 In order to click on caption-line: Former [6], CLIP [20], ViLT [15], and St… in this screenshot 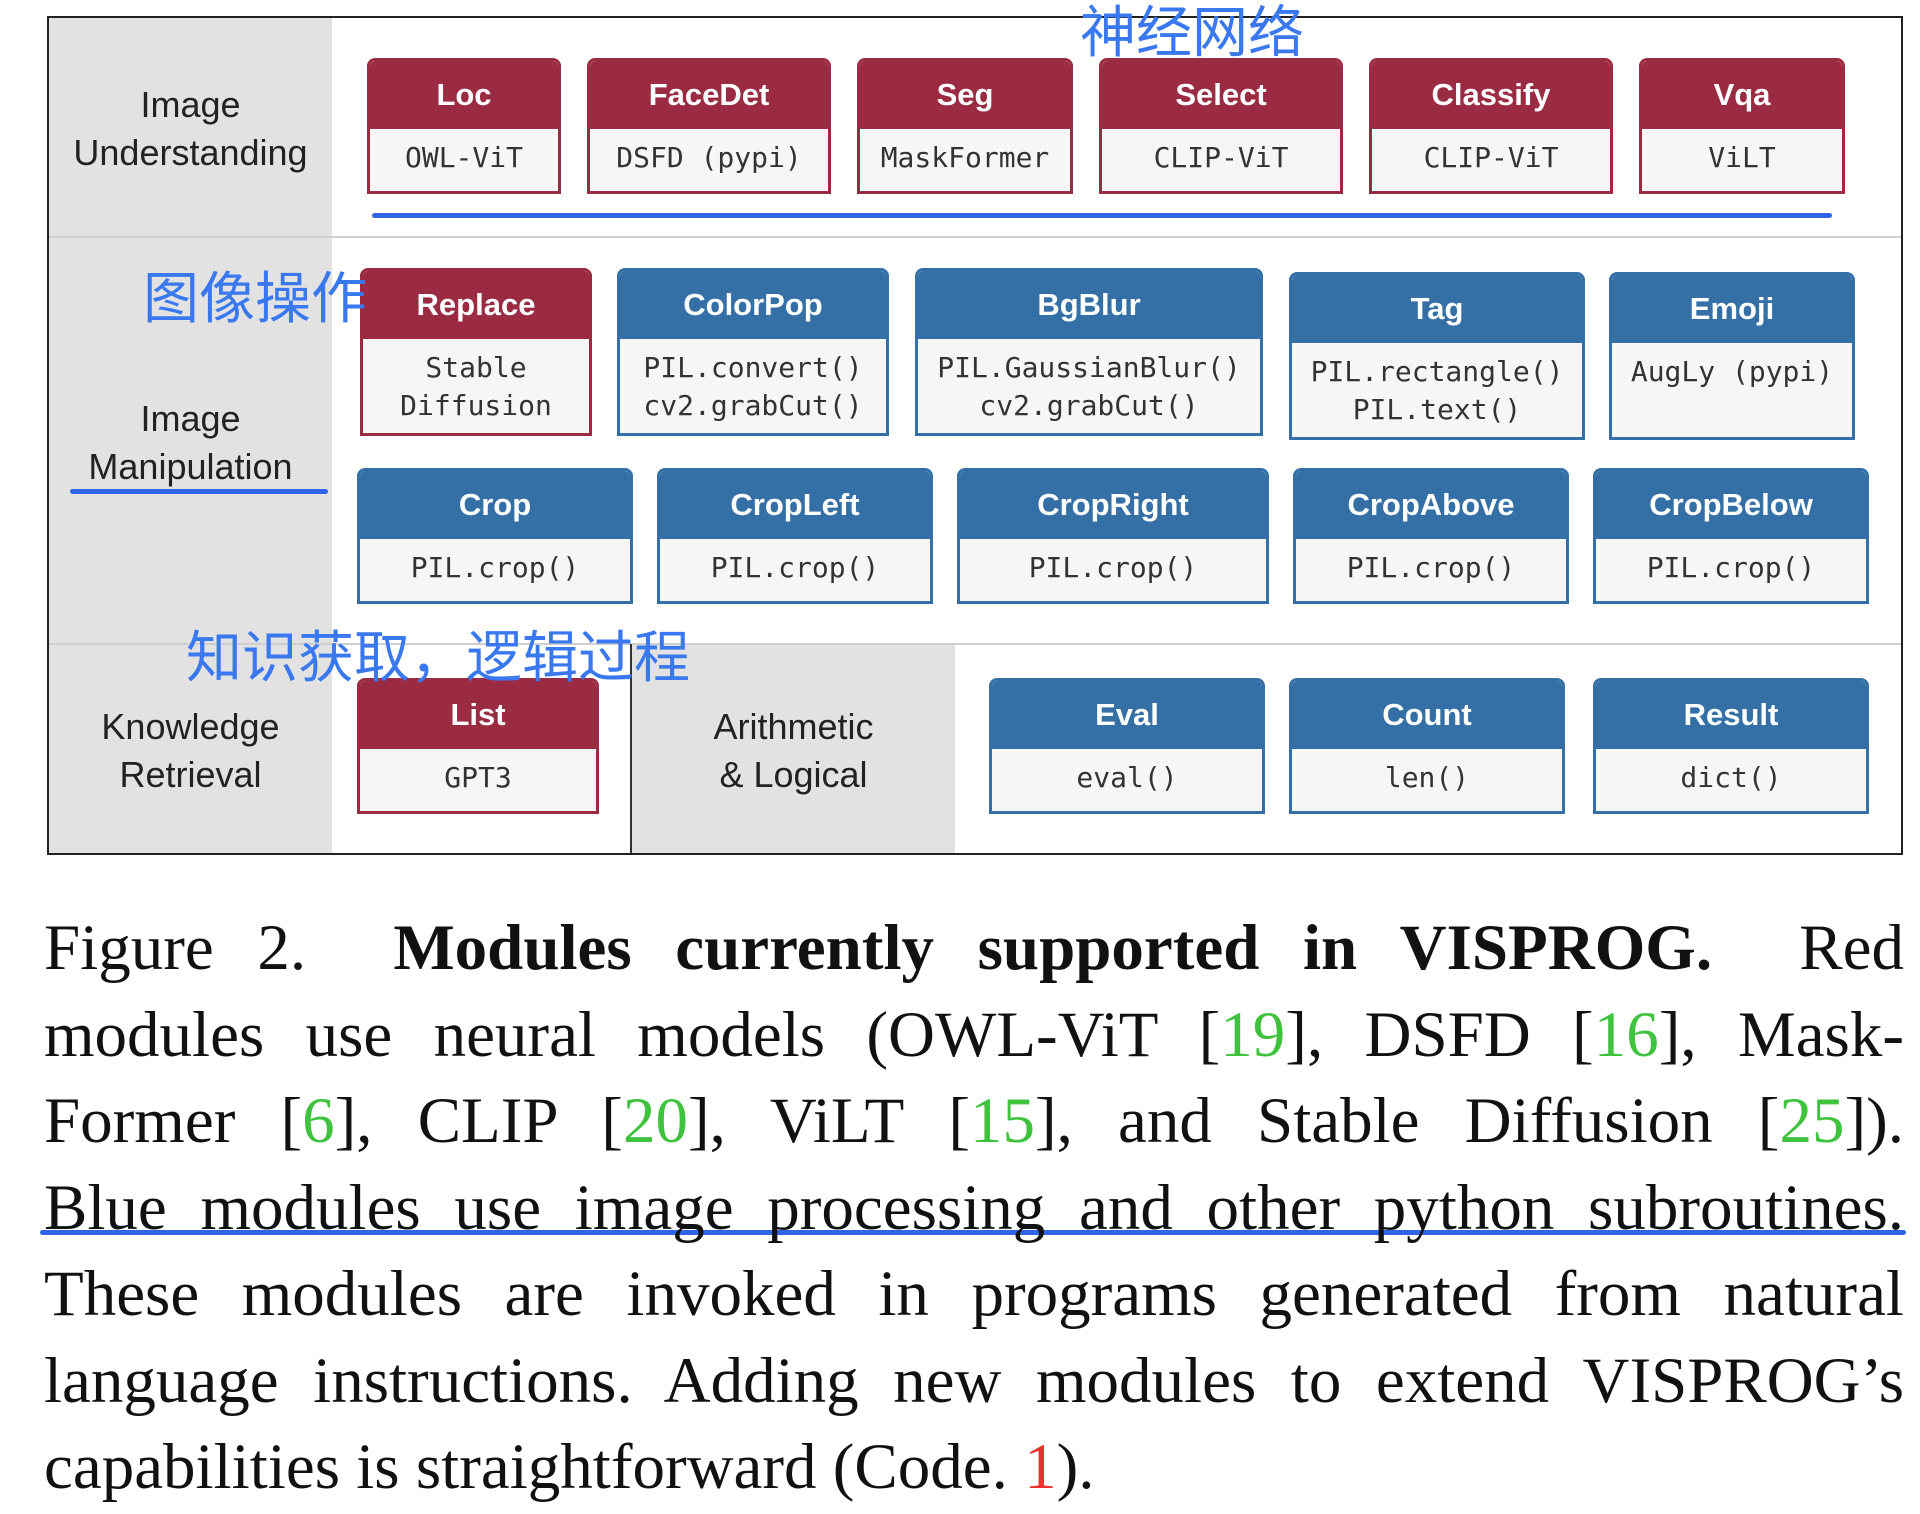, I will do `click(974, 1121)`.